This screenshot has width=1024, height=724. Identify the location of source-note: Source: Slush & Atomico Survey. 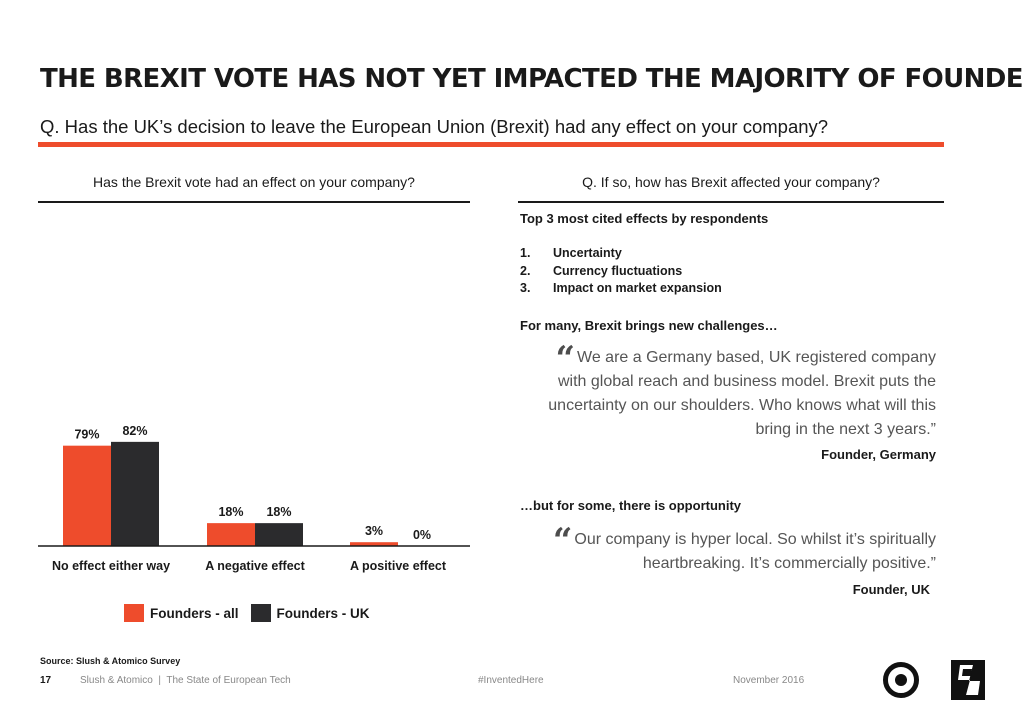
(110, 661).